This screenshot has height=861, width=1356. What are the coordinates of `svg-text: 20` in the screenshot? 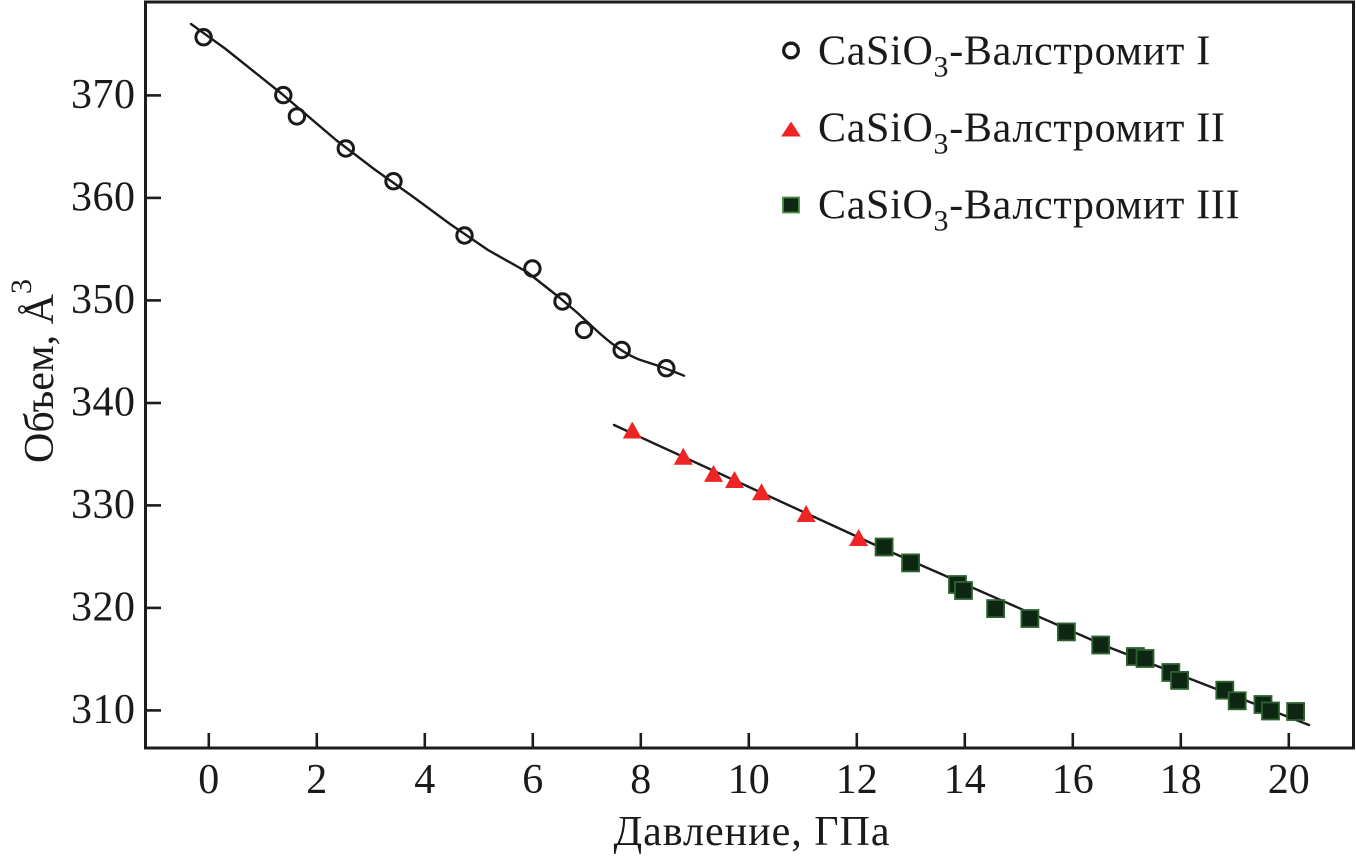 It's located at (1289, 780).